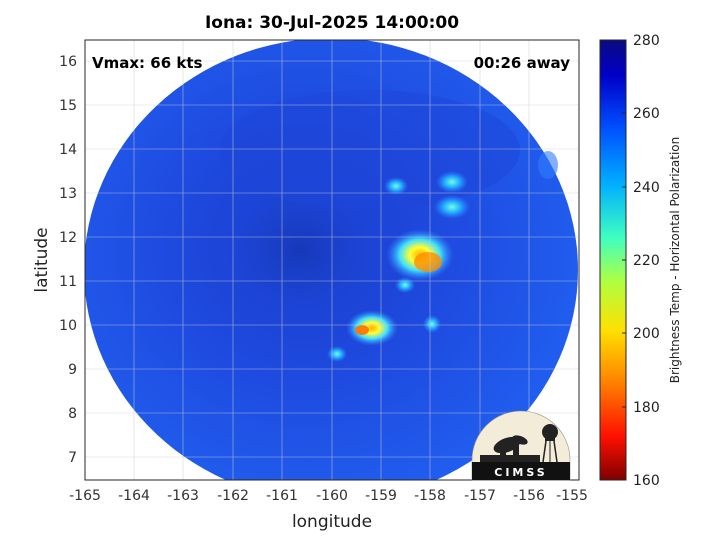 The height and width of the screenshot is (540, 720). Describe the element at coordinates (332, 496) in the screenshot. I see `x-tick-label: -160` at that location.